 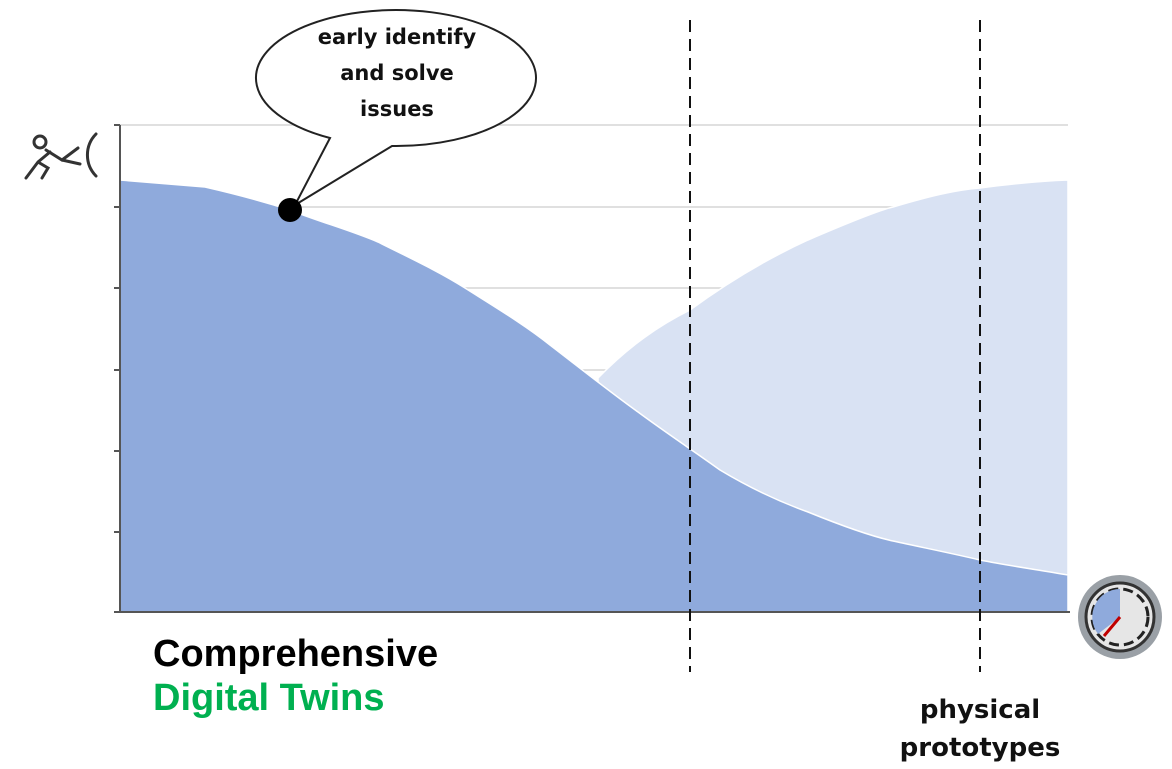 What do you see at coordinates (269, 698) in the screenshot?
I see `legend-line: Digital Twins` at bounding box center [269, 698].